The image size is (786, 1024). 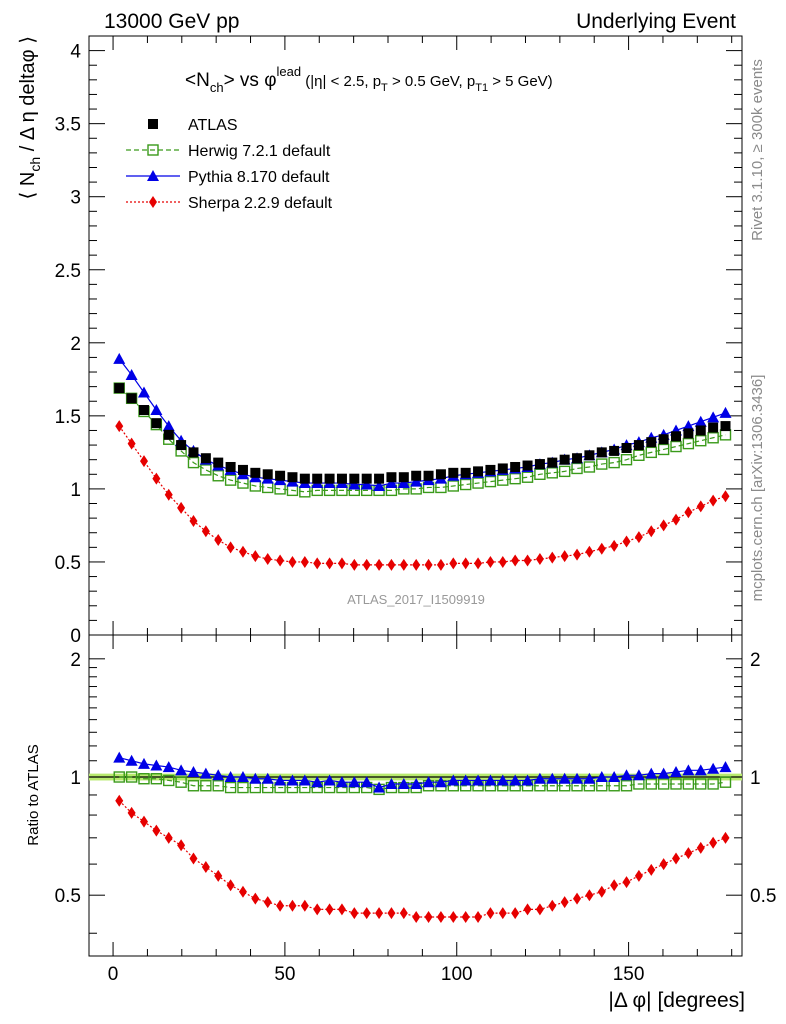 What do you see at coordinates (75, 660) in the screenshot?
I see `ratio-y-tick-label: 2` at bounding box center [75, 660].